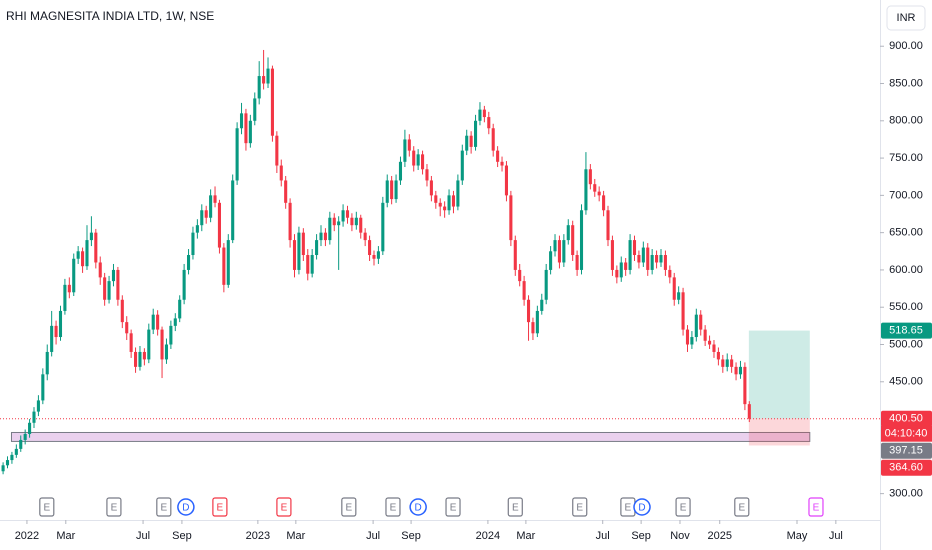  What do you see at coordinates (906, 467) in the screenshot?
I see `stop-price-label-box` at bounding box center [906, 467].